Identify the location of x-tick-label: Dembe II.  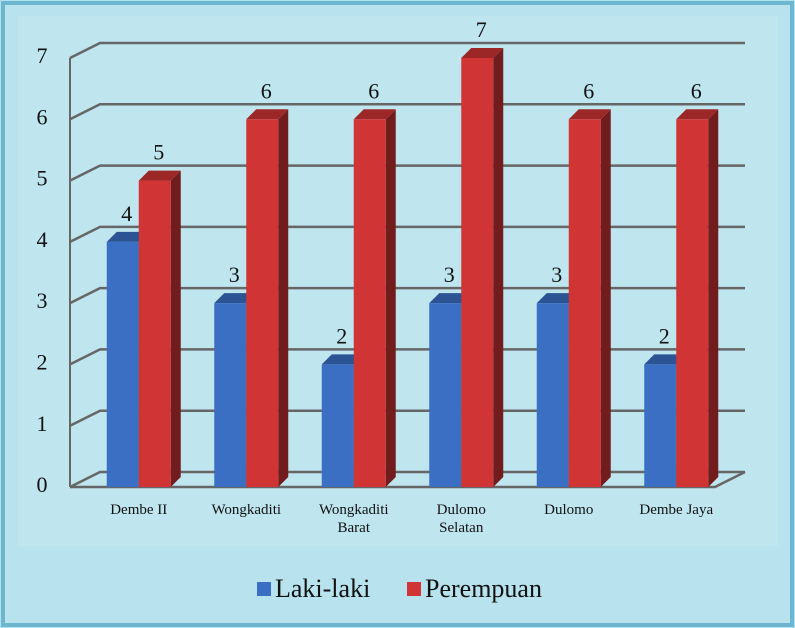
(139, 510).